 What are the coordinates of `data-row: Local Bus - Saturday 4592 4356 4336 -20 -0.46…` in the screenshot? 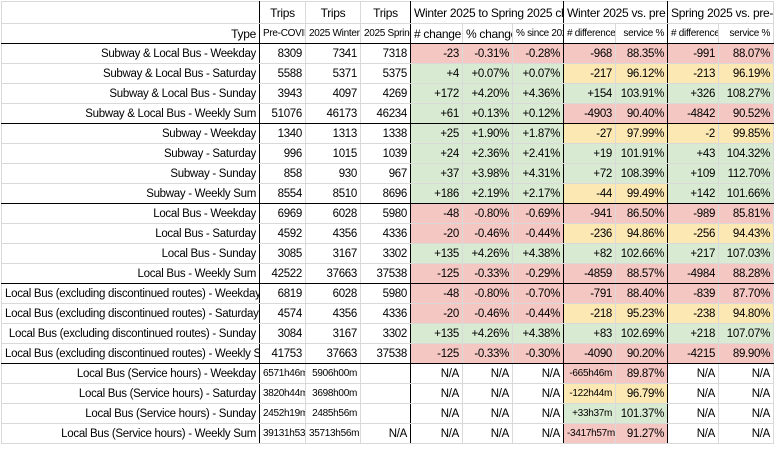 It's located at (387, 233).